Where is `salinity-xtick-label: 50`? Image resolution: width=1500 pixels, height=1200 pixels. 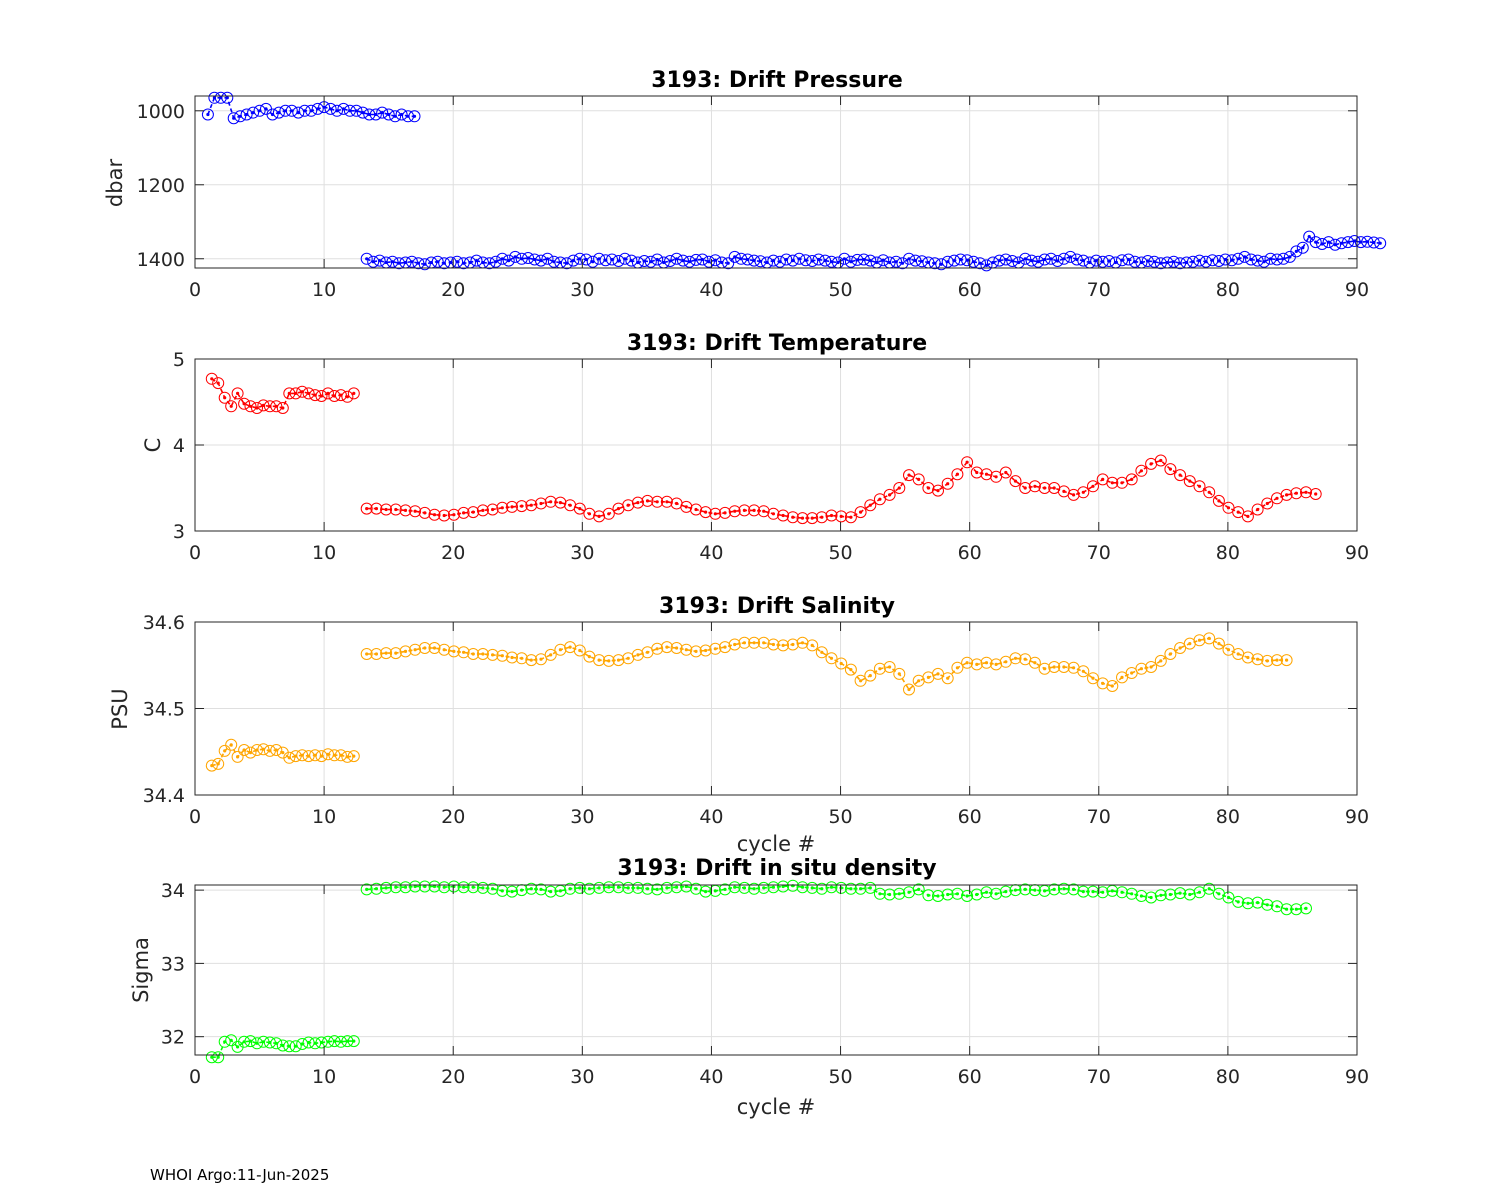 salinity-xtick-label: 50 is located at coordinates (840, 817).